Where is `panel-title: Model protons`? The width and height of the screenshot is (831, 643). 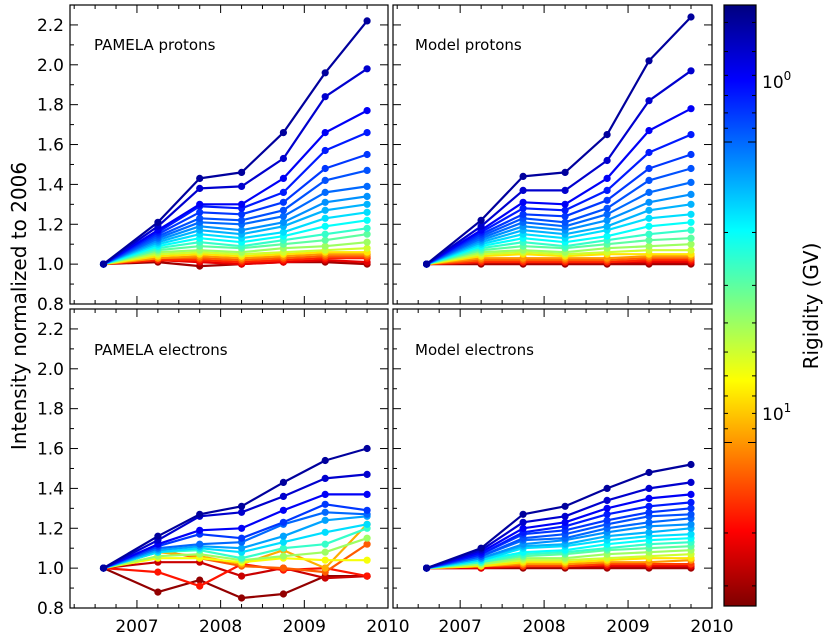
panel-title: Model protons is located at coordinates (468, 45).